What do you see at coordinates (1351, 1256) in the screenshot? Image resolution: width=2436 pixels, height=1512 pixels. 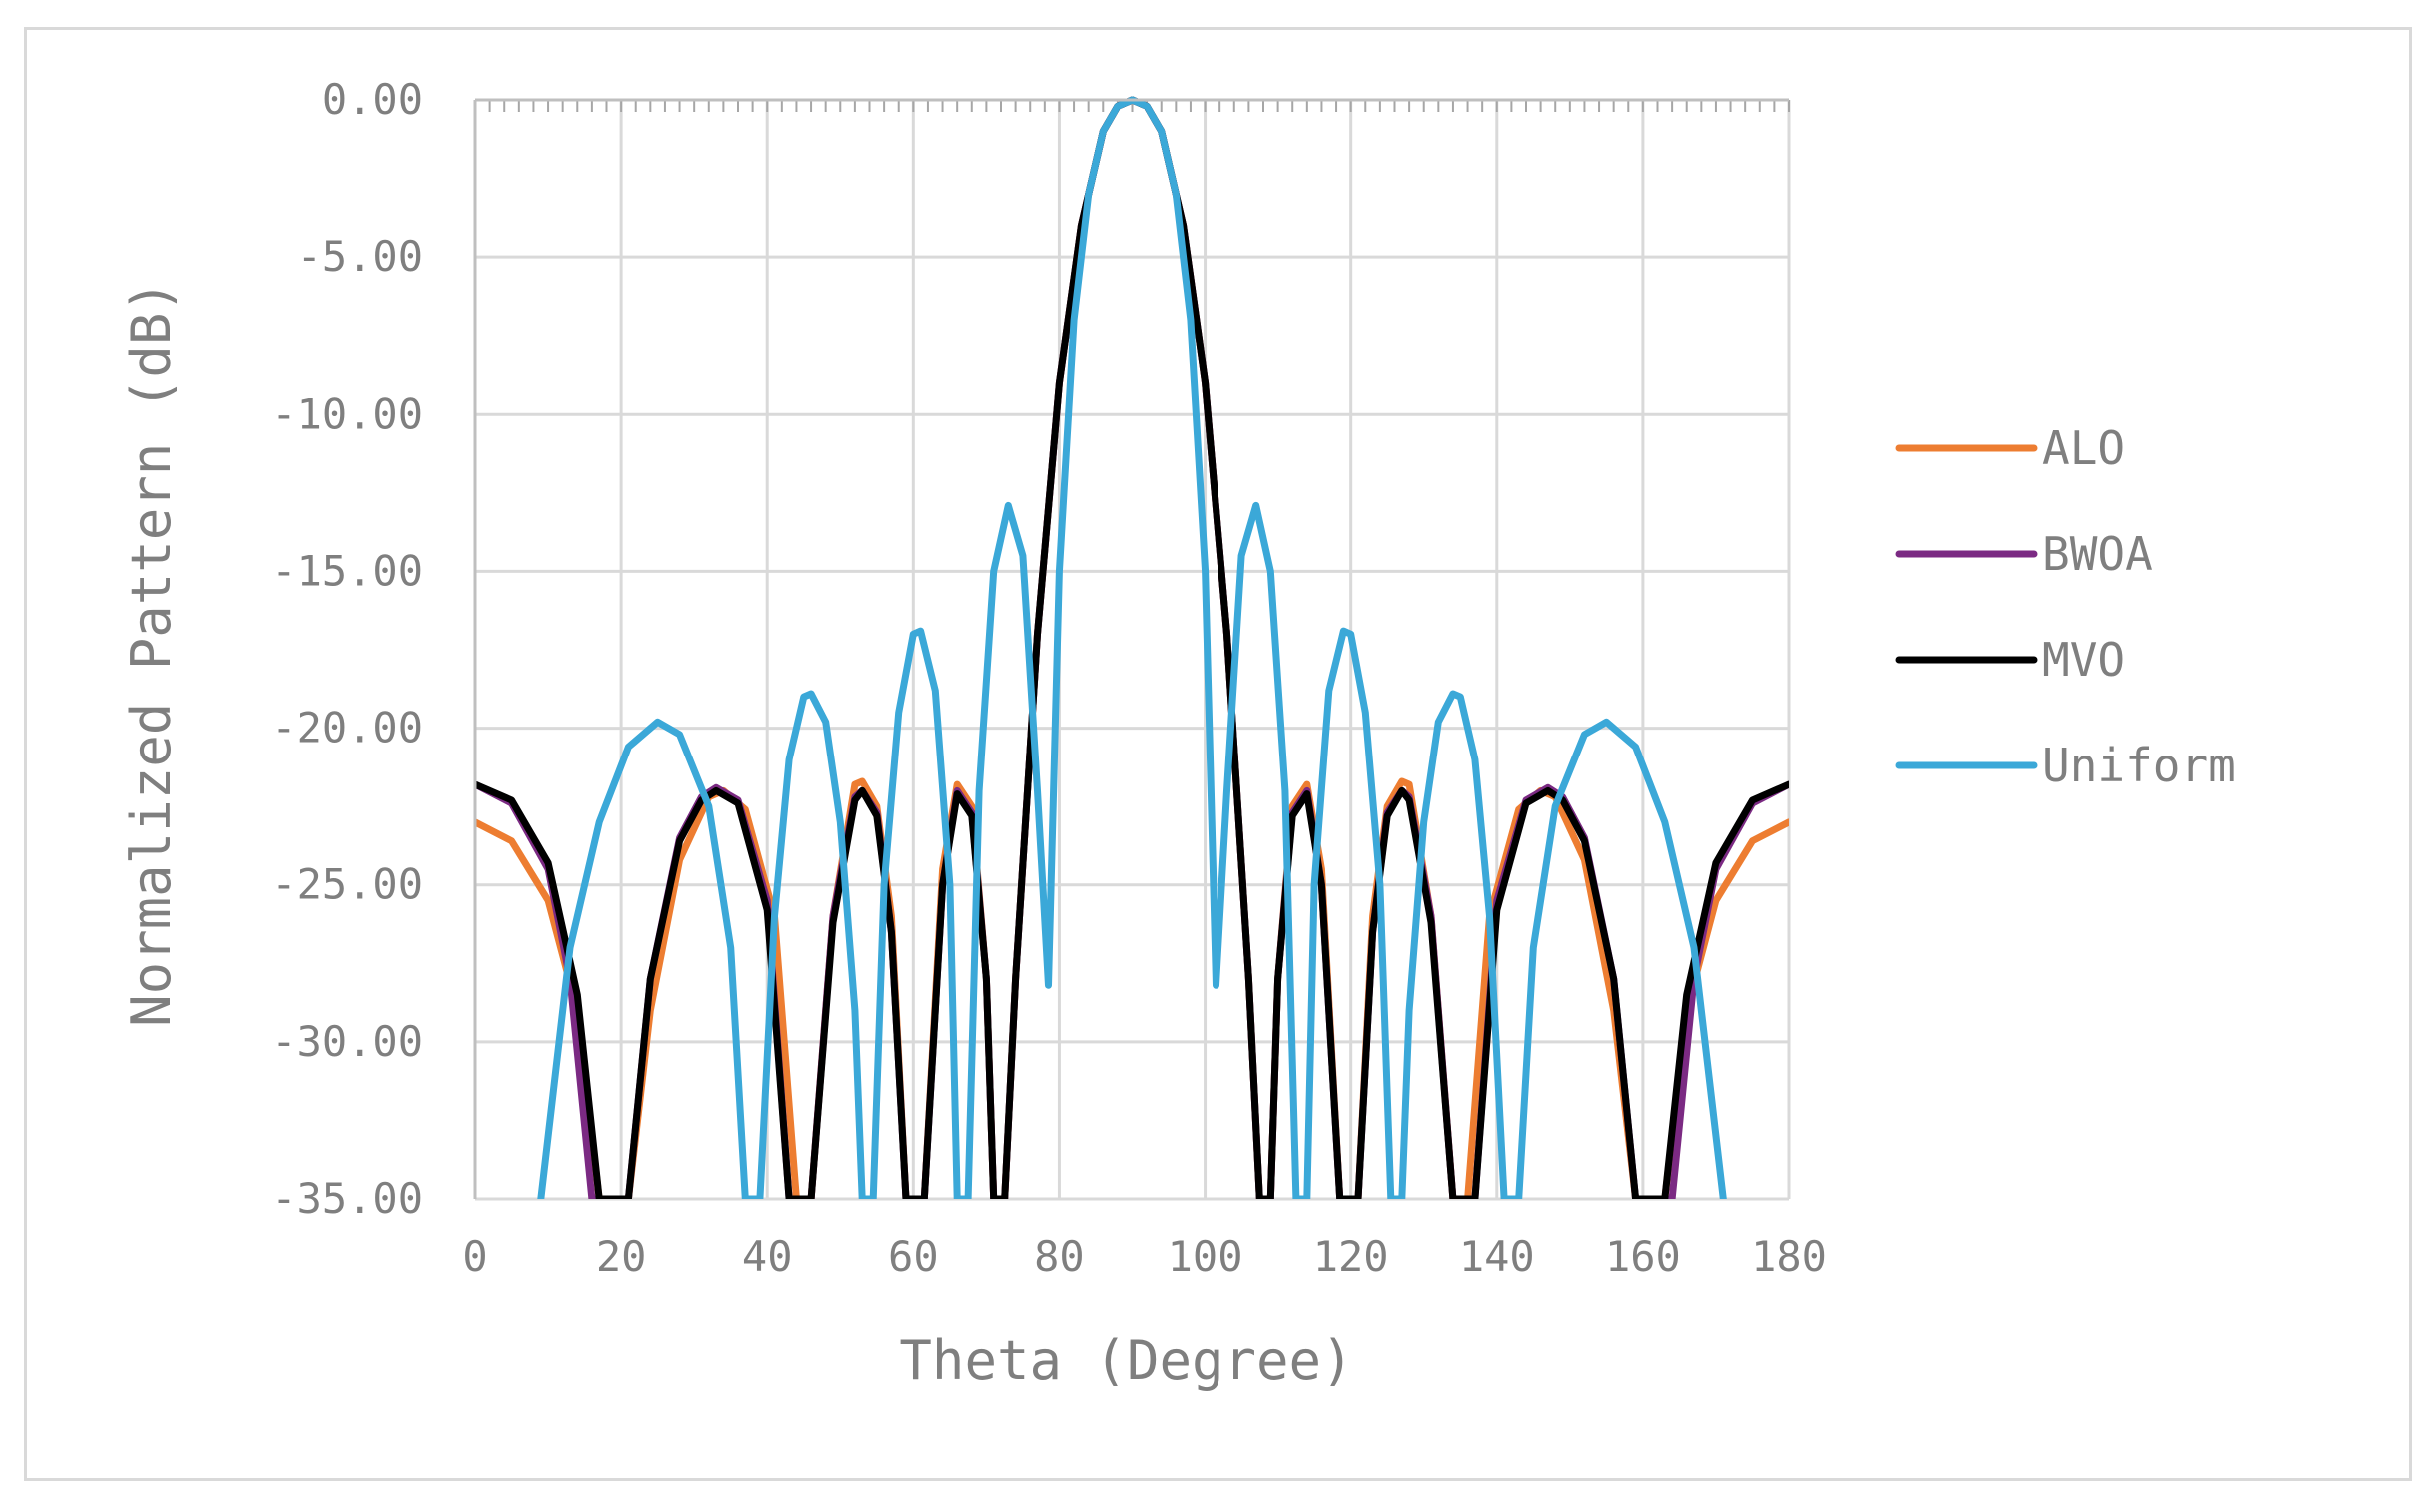 I see `x-tick-label: 120` at bounding box center [1351, 1256].